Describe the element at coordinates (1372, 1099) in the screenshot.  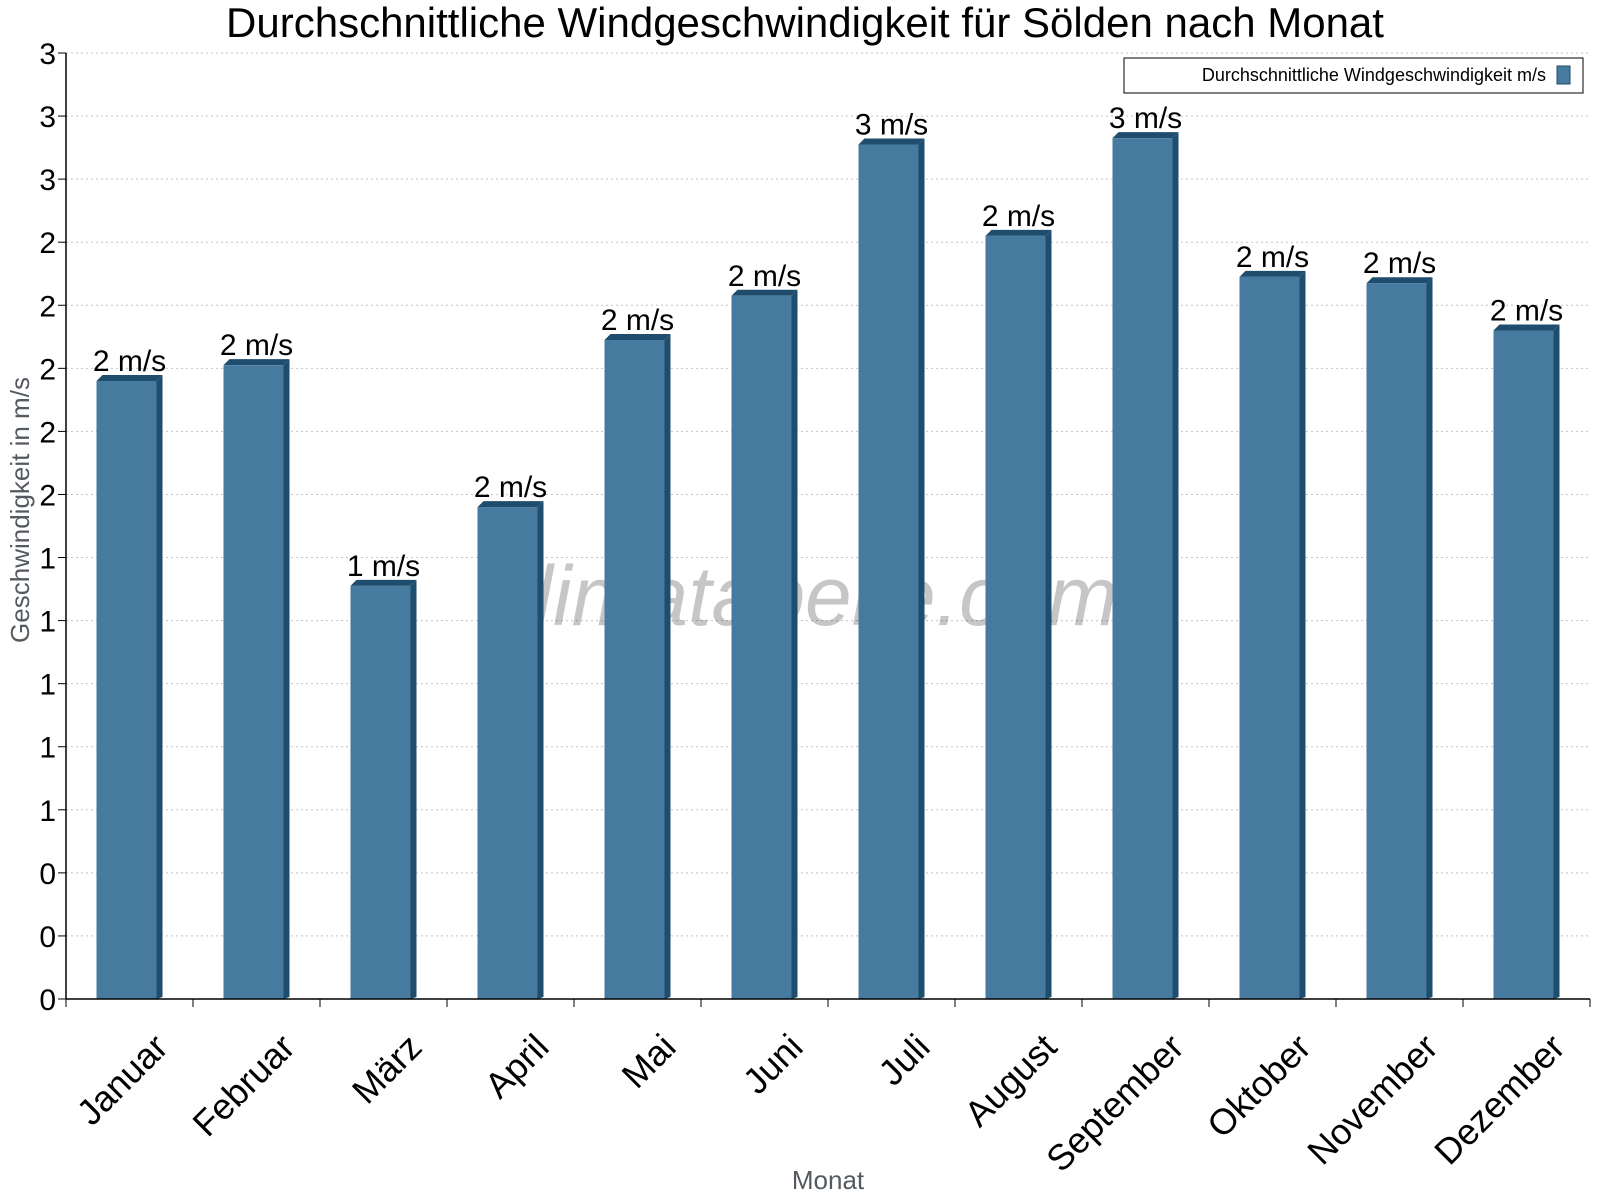
I see `x-tick-label: November` at that location.